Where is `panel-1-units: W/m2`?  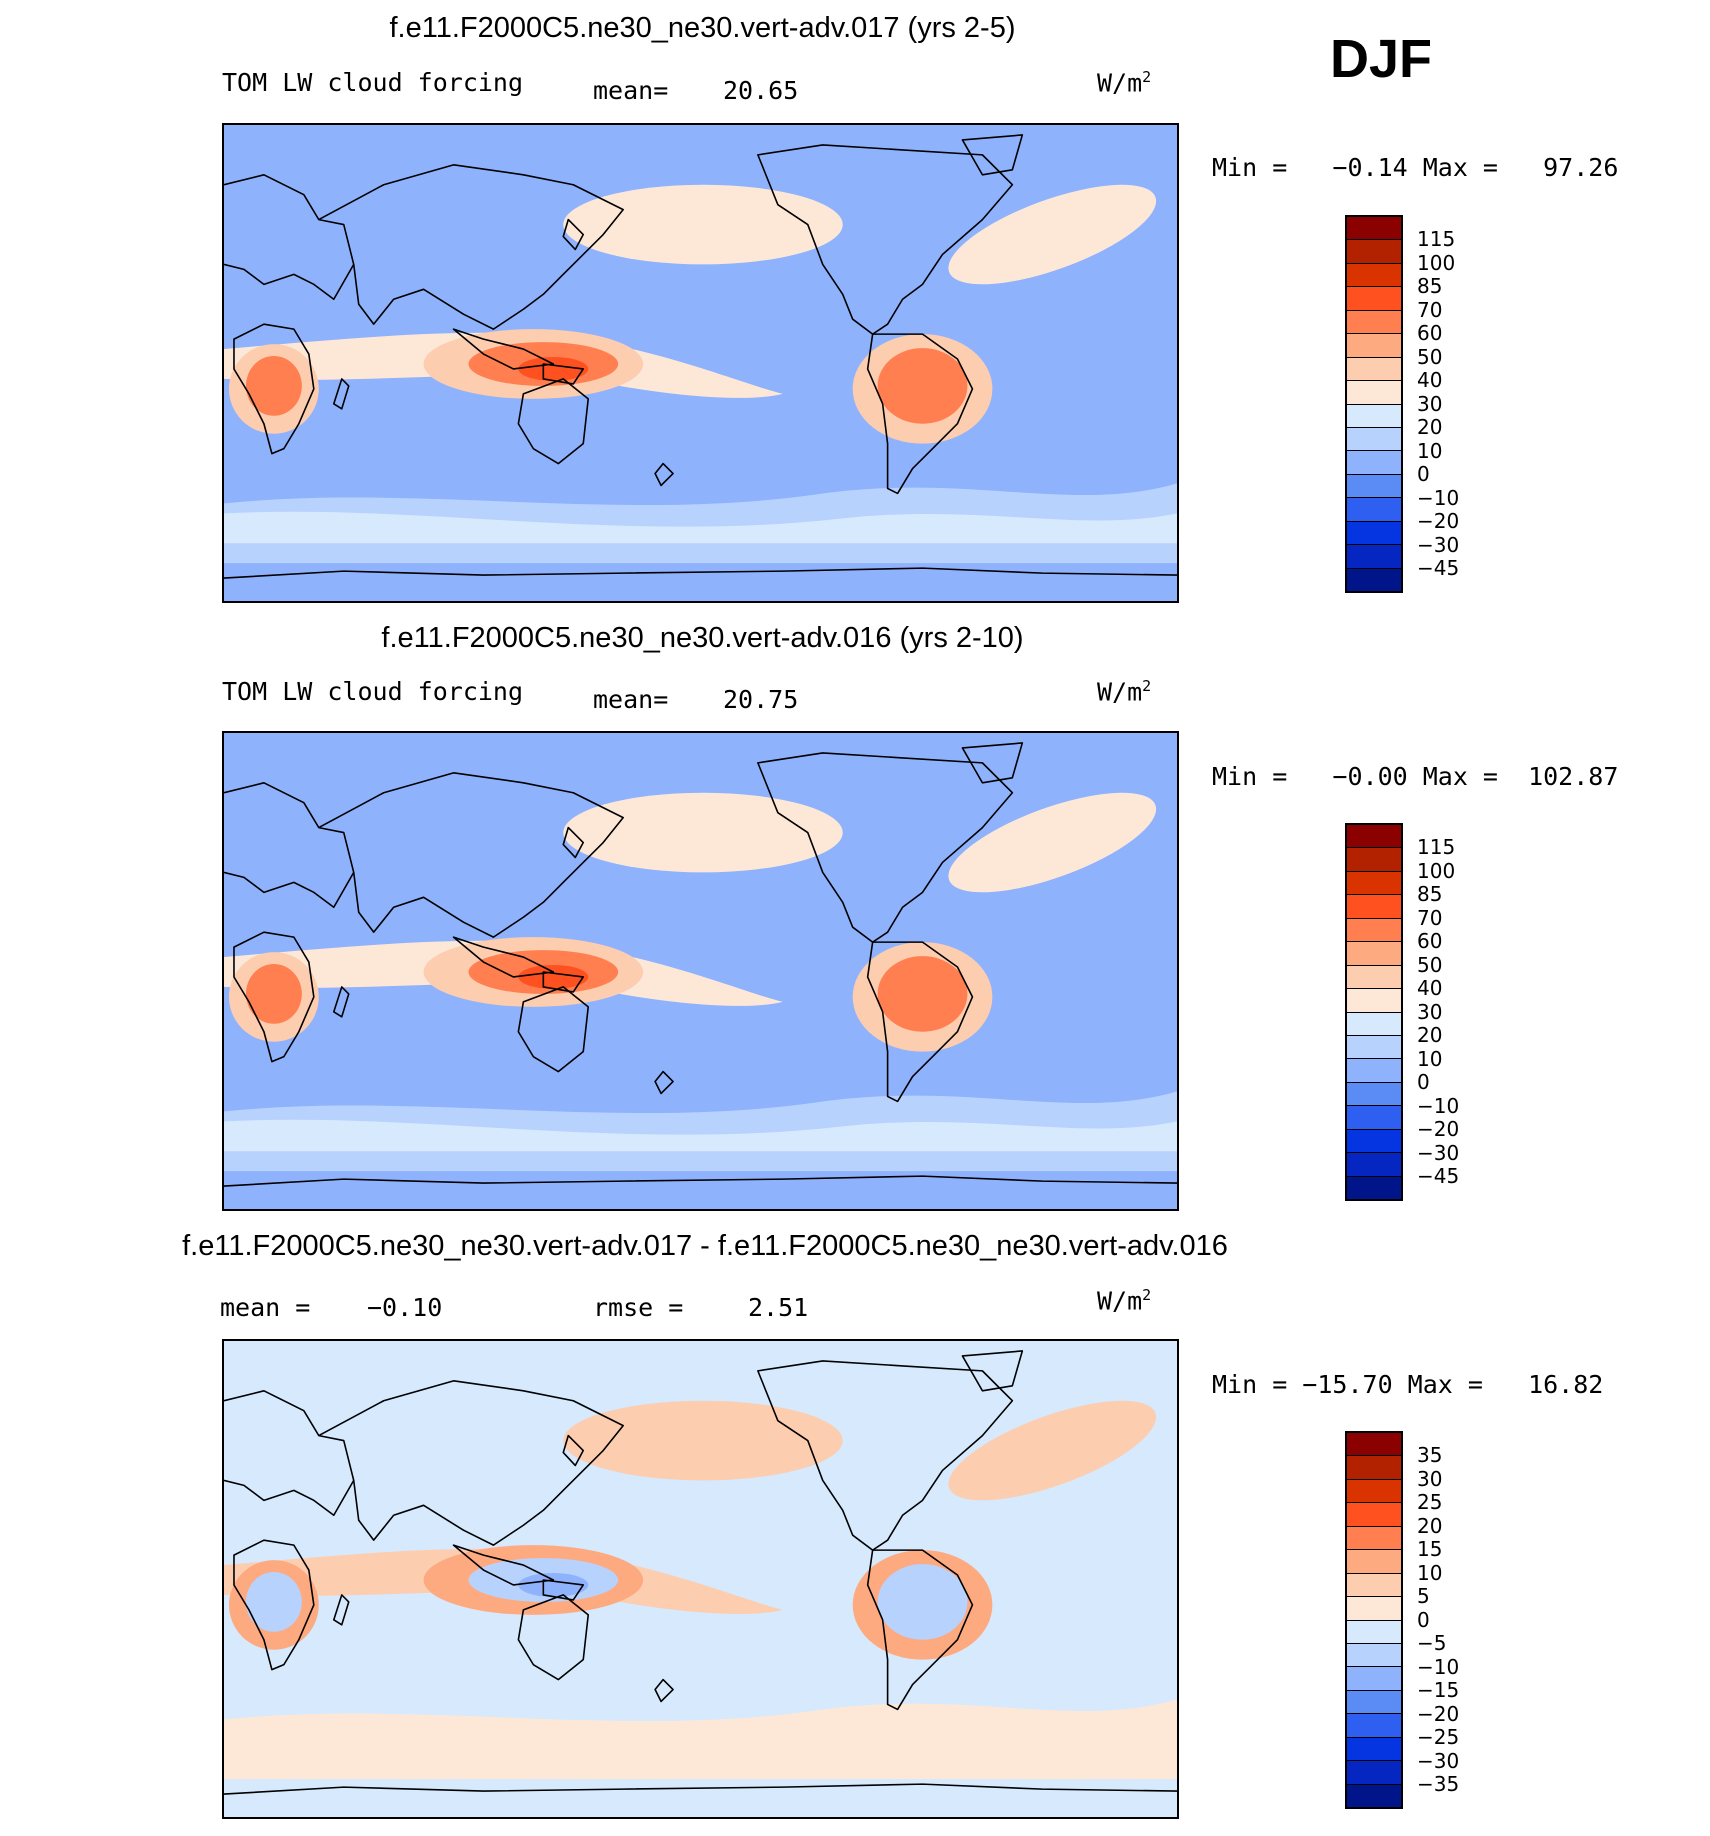 panel-1-units: W/m2 is located at coordinates (1124, 83).